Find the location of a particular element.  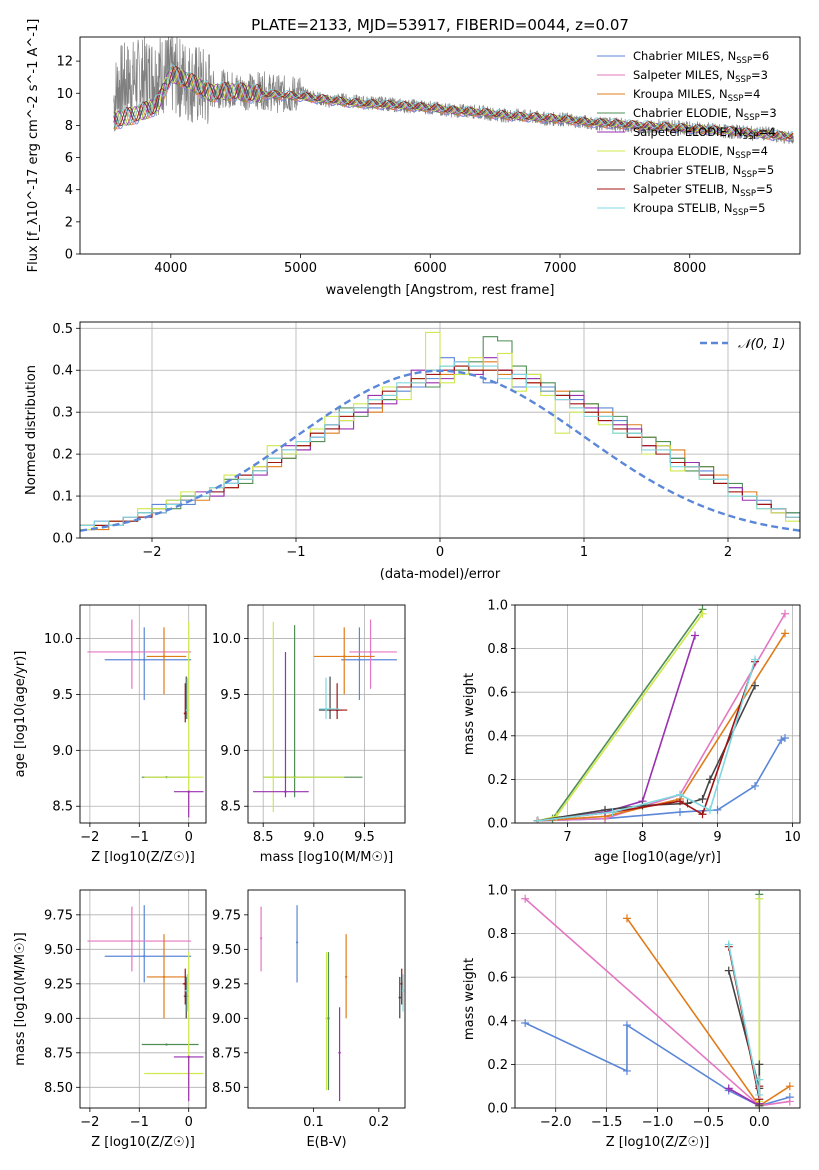

y-tick-label: 9.25 is located at coordinates (226, 984).